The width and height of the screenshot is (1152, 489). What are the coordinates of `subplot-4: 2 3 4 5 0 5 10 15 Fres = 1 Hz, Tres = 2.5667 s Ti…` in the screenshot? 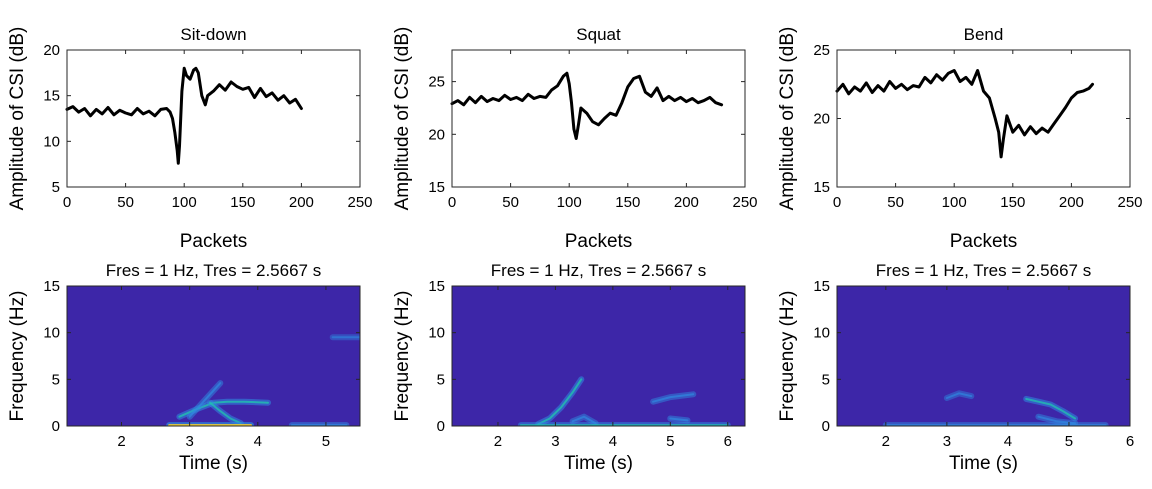 It's located at (184, 367).